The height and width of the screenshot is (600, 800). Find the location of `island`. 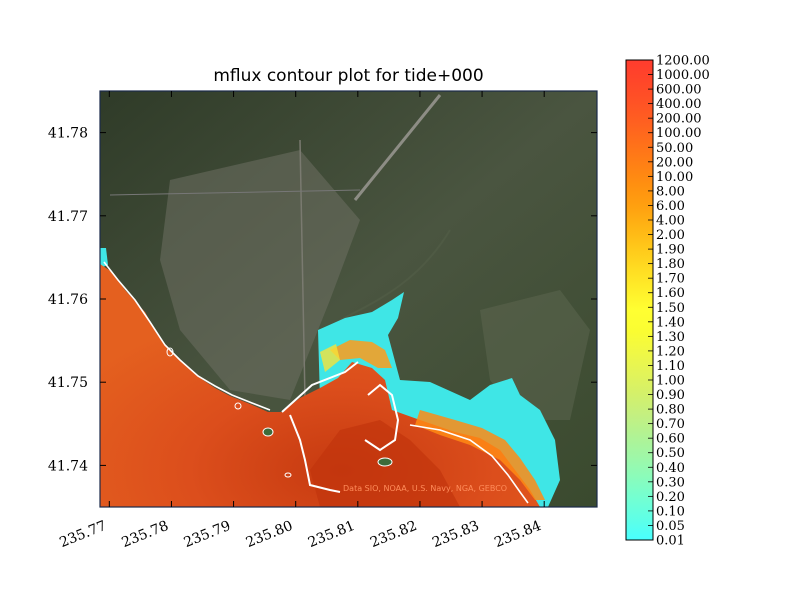

island is located at coordinates (385, 462).